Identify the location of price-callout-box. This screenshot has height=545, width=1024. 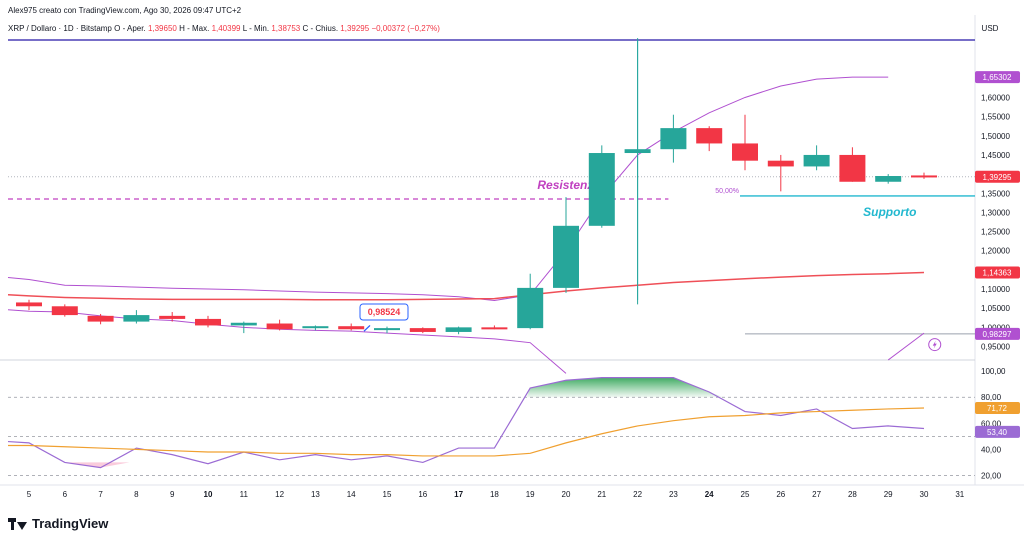
(384, 312).